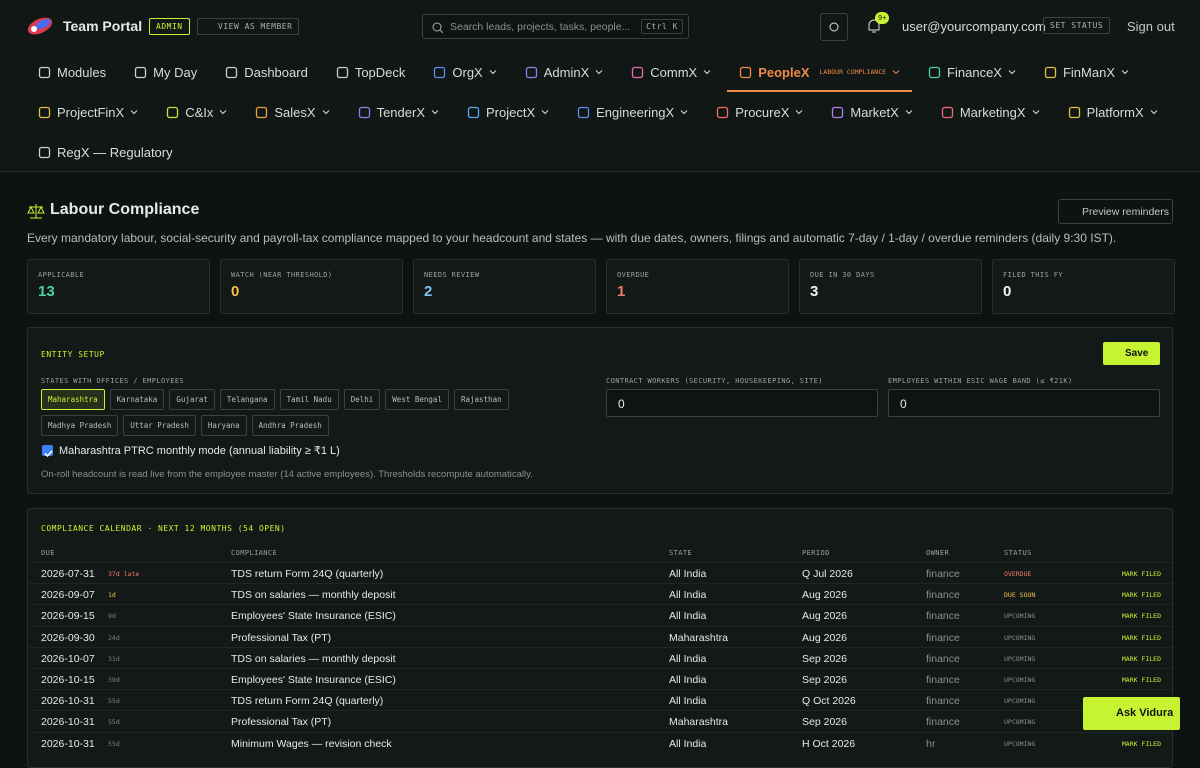  Describe the element at coordinates (112, 595) in the screenshot. I see `relative-due: 1d` at that location.